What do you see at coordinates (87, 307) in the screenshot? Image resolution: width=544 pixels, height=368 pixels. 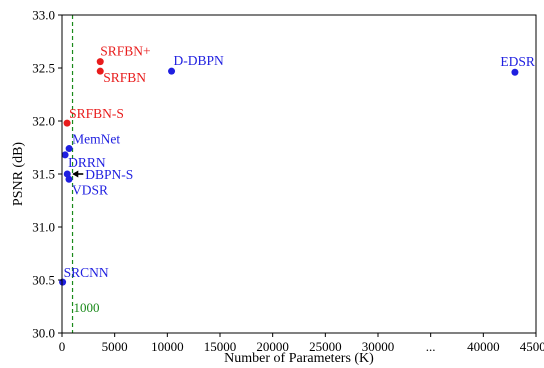 I see `reference-line-label: 1000` at bounding box center [87, 307].